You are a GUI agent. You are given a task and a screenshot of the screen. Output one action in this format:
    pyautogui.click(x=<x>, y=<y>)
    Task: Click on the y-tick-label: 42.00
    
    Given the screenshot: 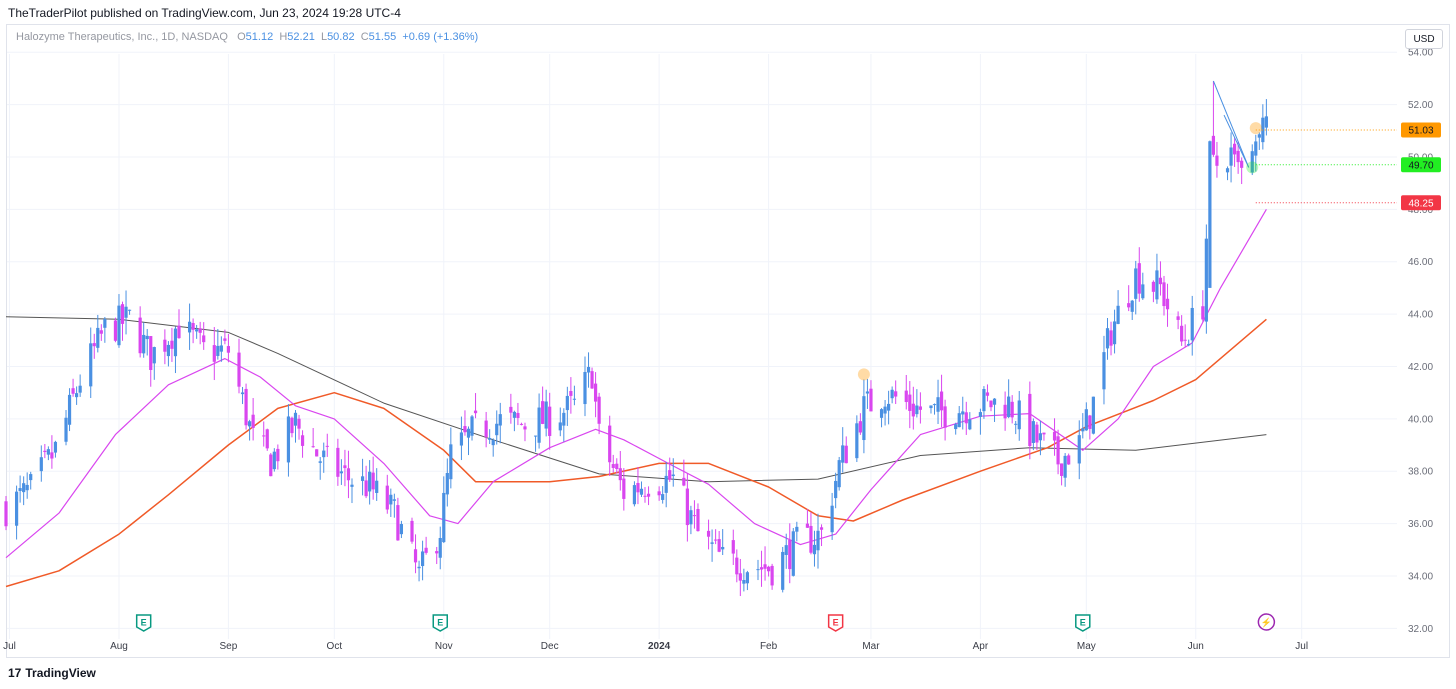 What is the action you would take?
    pyautogui.click(x=1420, y=367)
    